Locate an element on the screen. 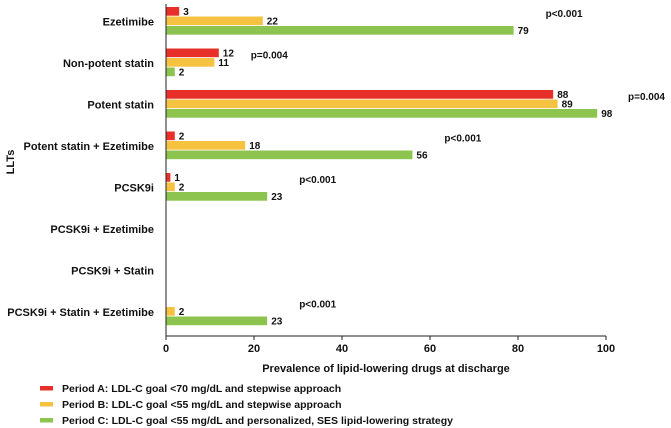 Image resolution: width=671 pixels, height=428 pixels. x-ticks: 0 20 40 60 80 100 is located at coordinates (389, 345).